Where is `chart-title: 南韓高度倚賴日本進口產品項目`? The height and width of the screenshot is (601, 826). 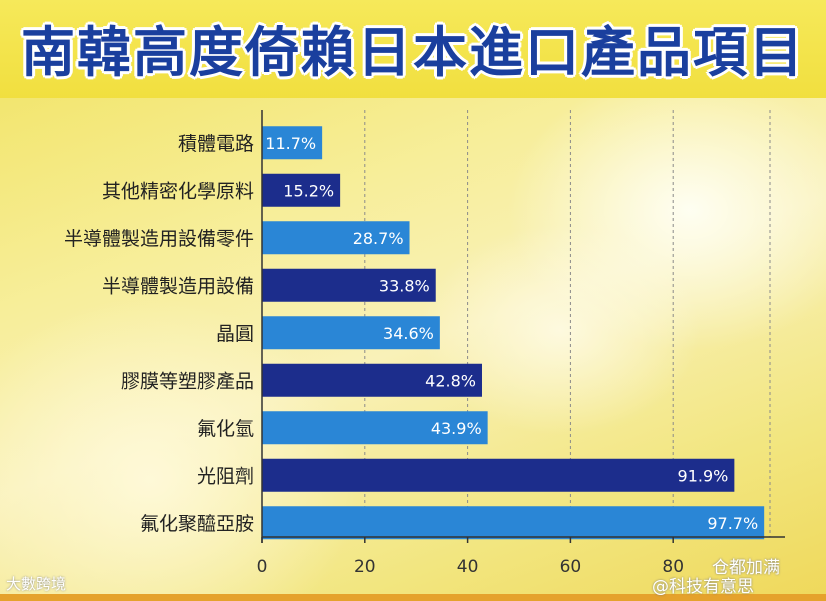
chart-title: 南韓高度倚賴日本進口產品項目 is located at coordinates (413, 52).